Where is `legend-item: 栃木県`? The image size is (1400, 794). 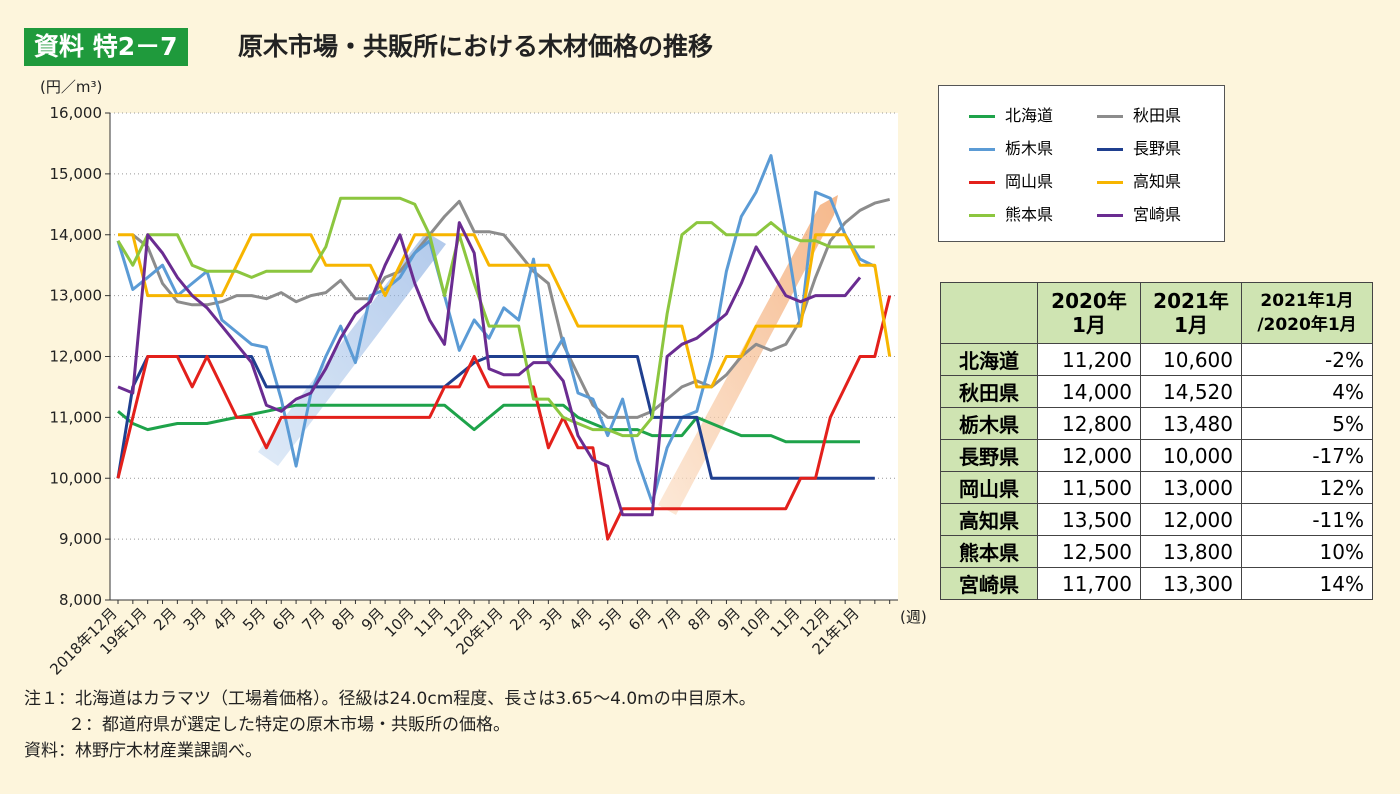
legend-item: 栃木県 is located at coordinates (1011, 149).